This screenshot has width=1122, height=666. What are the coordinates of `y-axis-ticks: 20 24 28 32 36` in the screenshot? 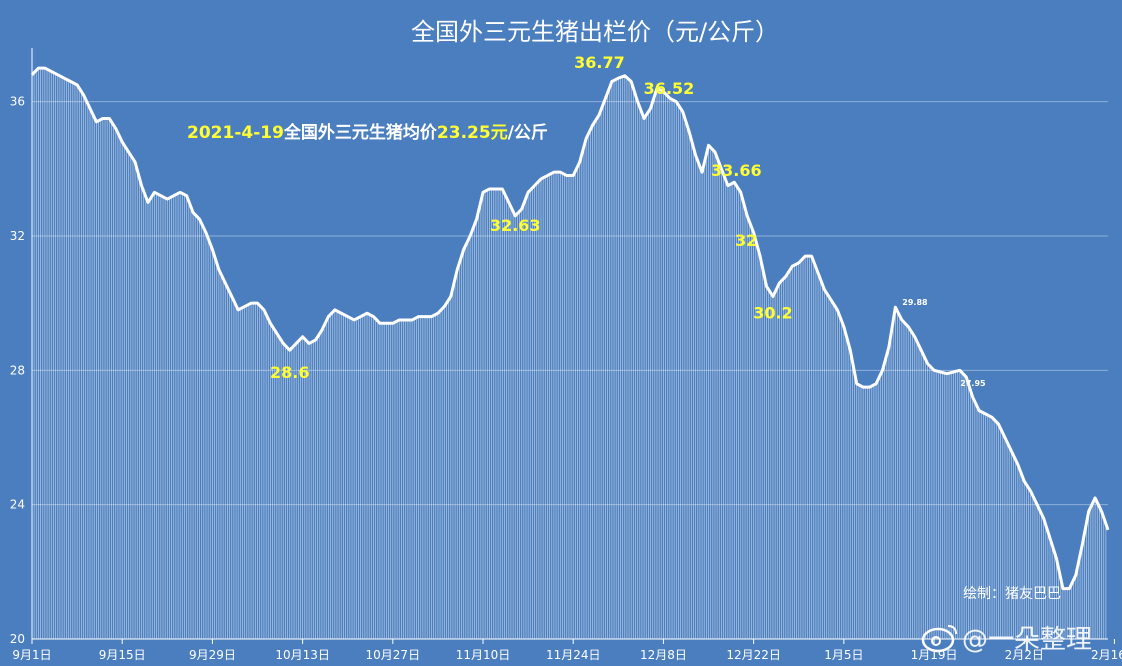 It's located at (17, 370).